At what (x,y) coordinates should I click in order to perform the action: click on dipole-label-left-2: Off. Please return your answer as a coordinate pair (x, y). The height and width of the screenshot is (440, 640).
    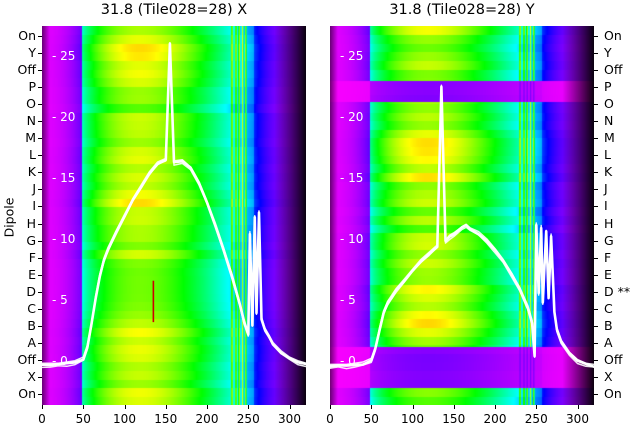
    Looking at the image, I should click on (26, 69).